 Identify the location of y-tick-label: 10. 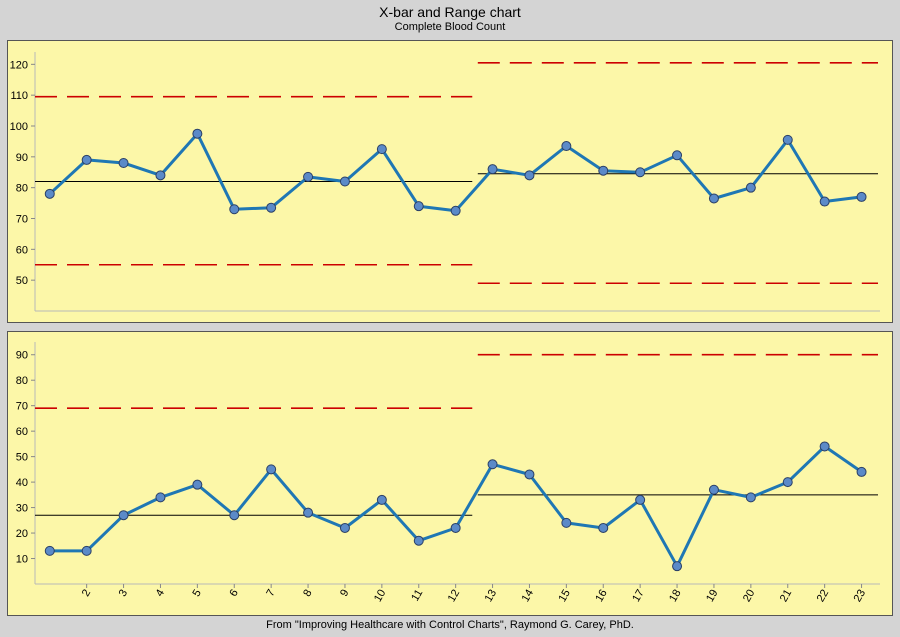
(22, 560).